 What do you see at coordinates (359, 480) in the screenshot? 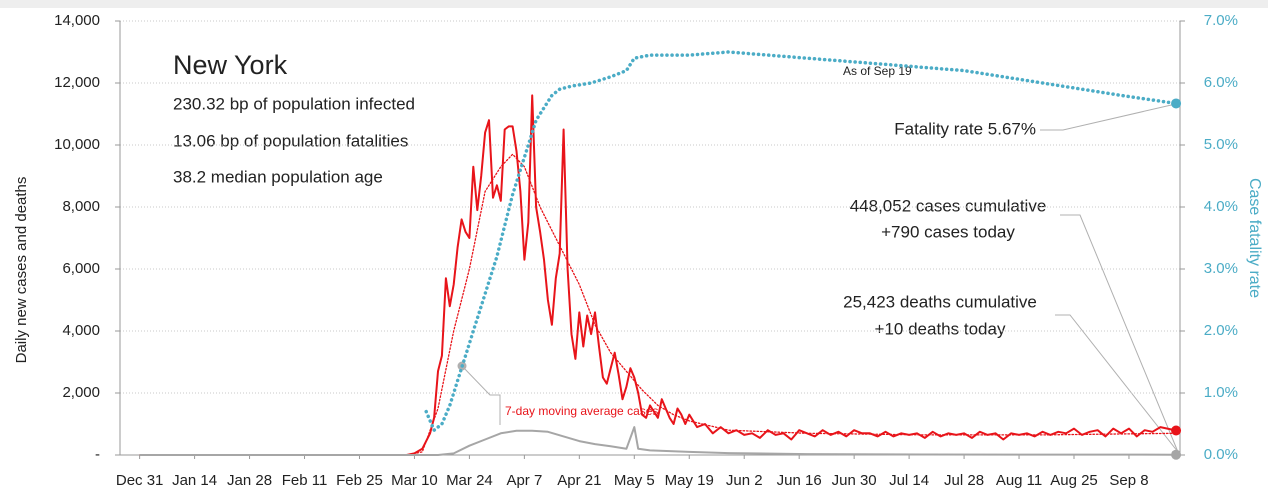
I see `x-tick-label: Feb 25` at bounding box center [359, 480].